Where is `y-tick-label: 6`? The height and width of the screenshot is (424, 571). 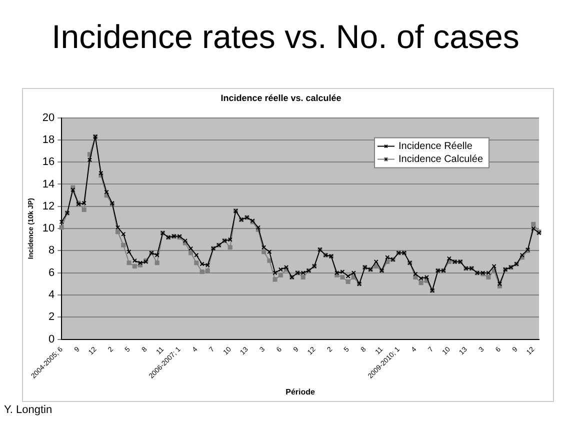 y-tick-label: 6 is located at coordinates (51, 272).